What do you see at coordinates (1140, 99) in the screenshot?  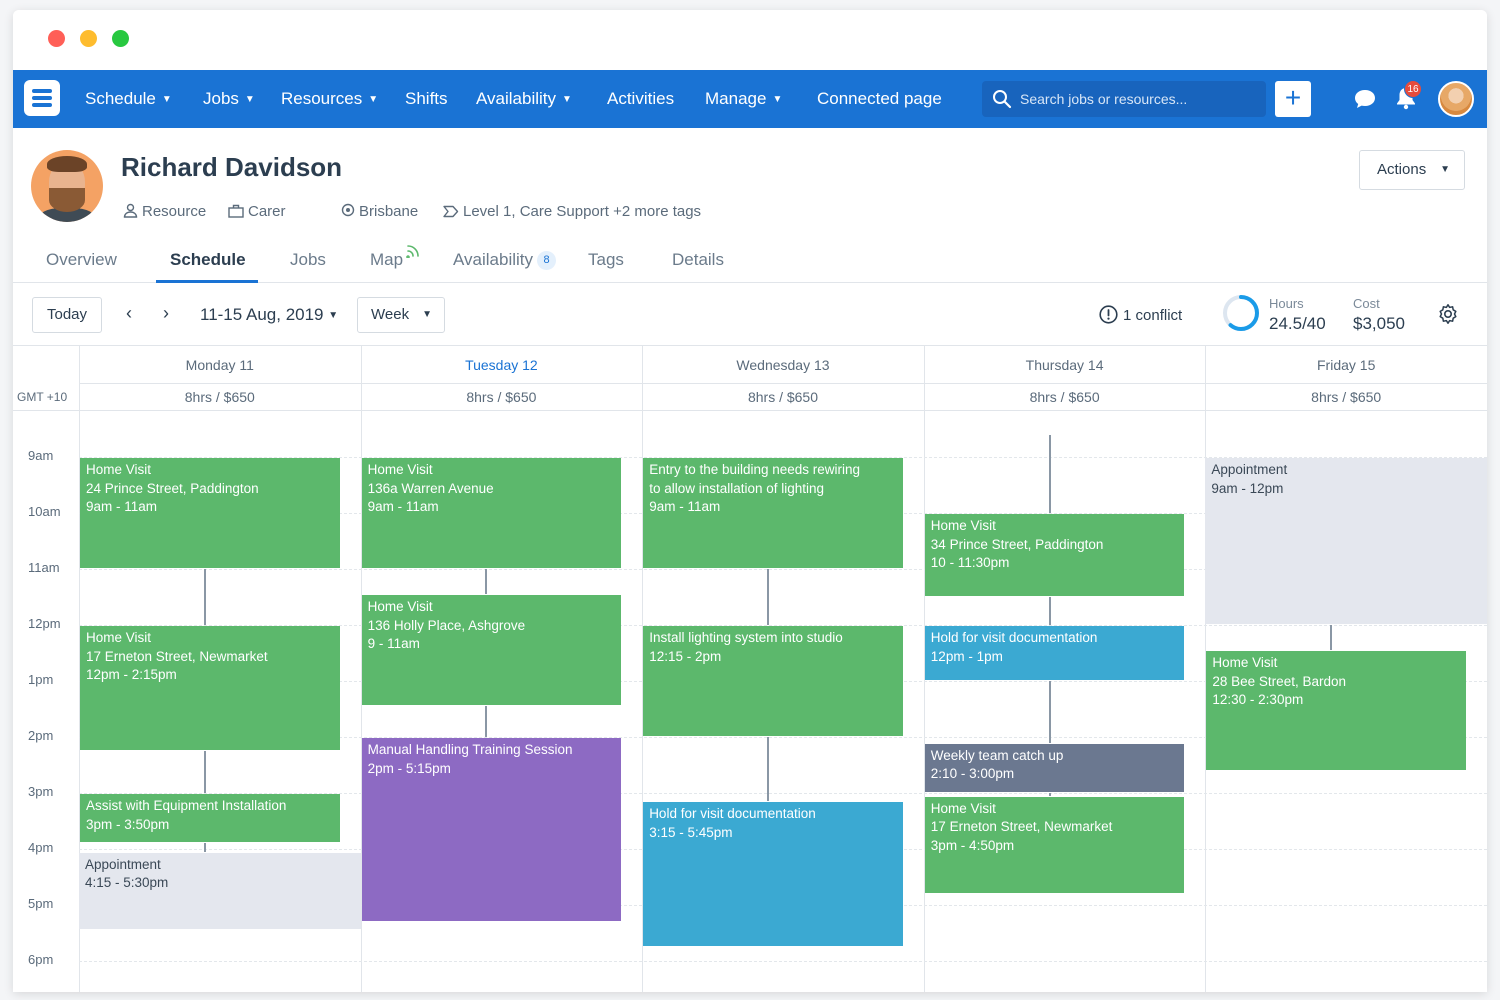 I see `search-input` at bounding box center [1140, 99].